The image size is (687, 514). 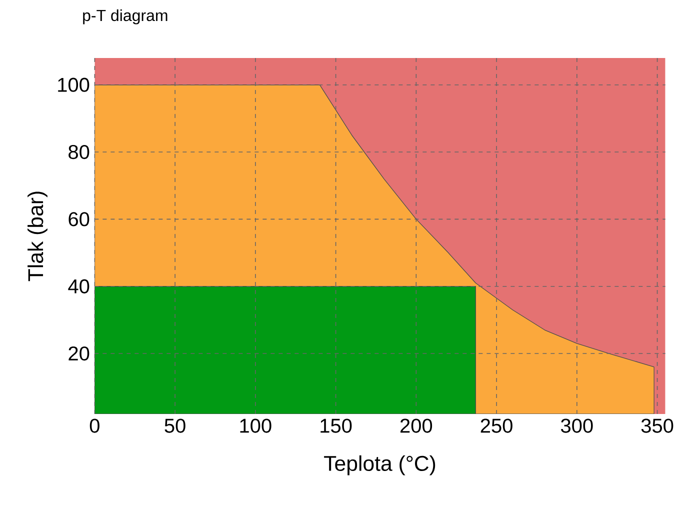 What do you see at coordinates (380, 465) in the screenshot?
I see `x-axis-title: Teplota (°C)` at bounding box center [380, 465].